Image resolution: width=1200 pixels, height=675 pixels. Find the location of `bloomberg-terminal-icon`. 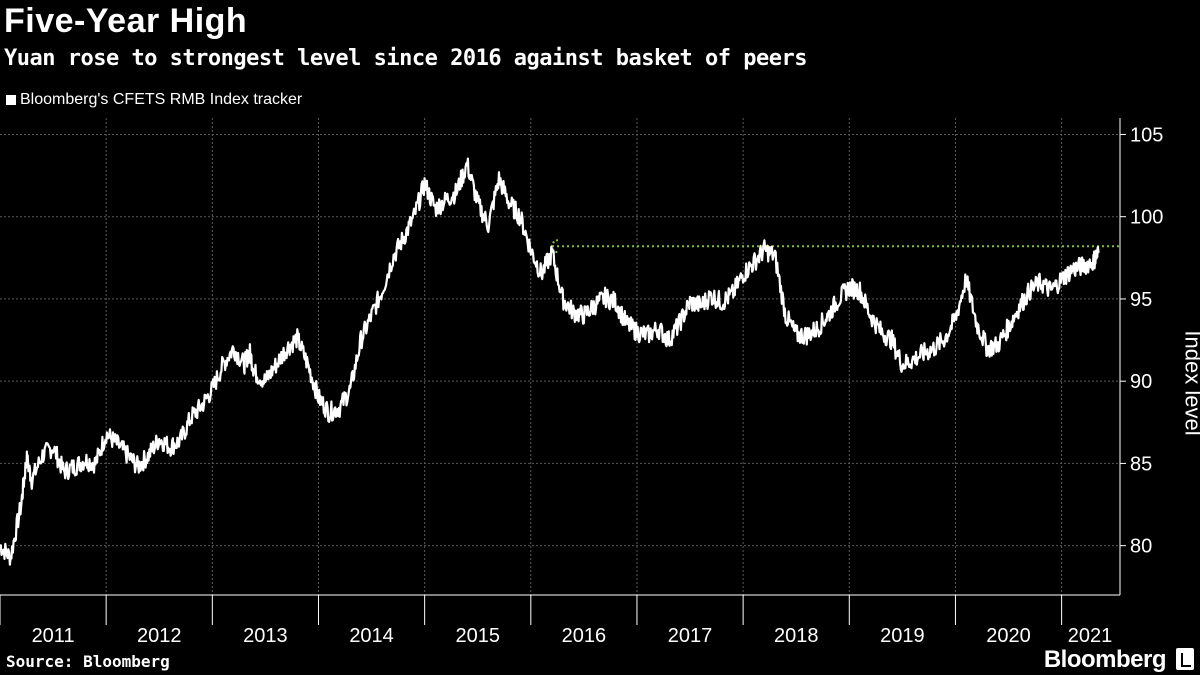

bloomberg-terminal-icon is located at coordinates (1185, 659).